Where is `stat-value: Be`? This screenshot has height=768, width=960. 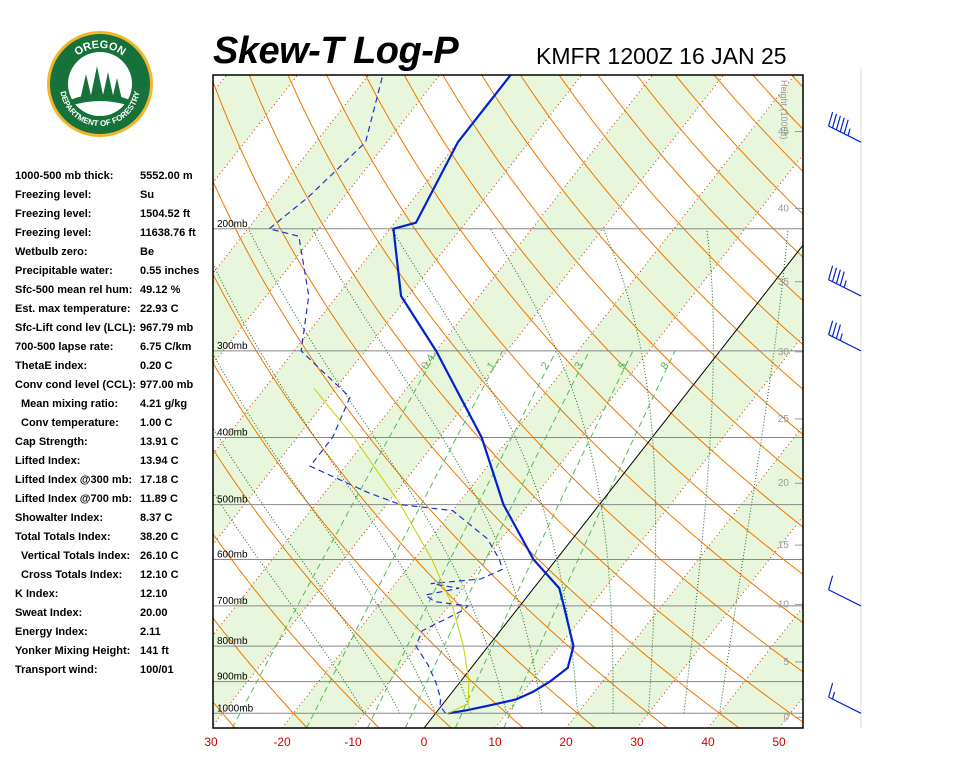 stat-value: Be is located at coordinates (147, 252).